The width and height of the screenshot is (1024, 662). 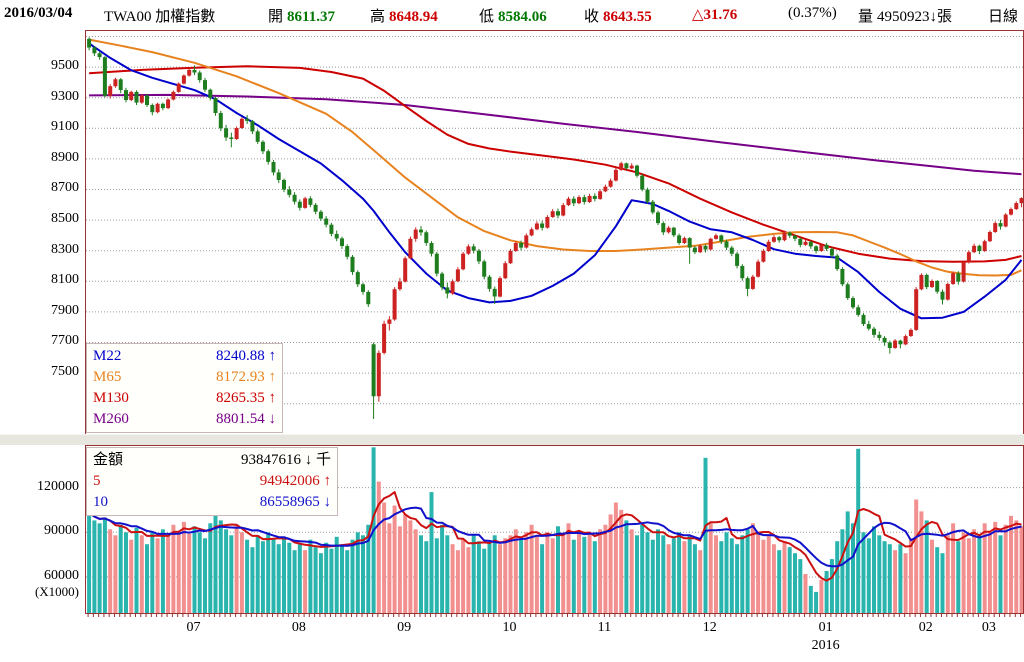 What do you see at coordinates (246, 377) in the screenshot?
I see `ma-legend-value: 8172.93 ↑` at bounding box center [246, 377].